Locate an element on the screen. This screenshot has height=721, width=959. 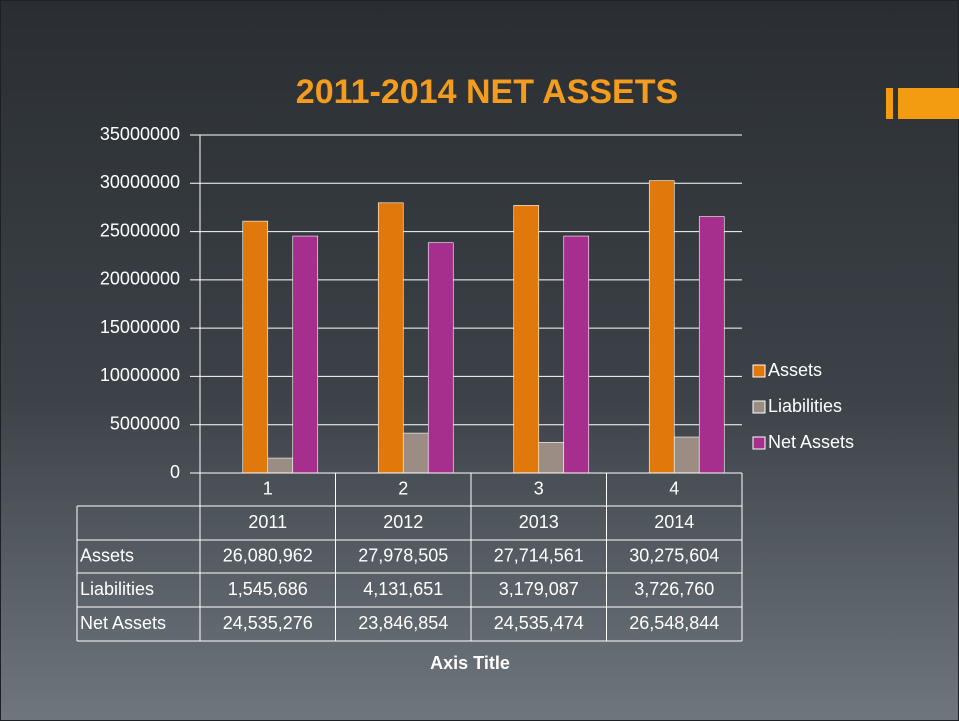
table-cell: 2013 is located at coordinates (539, 522).